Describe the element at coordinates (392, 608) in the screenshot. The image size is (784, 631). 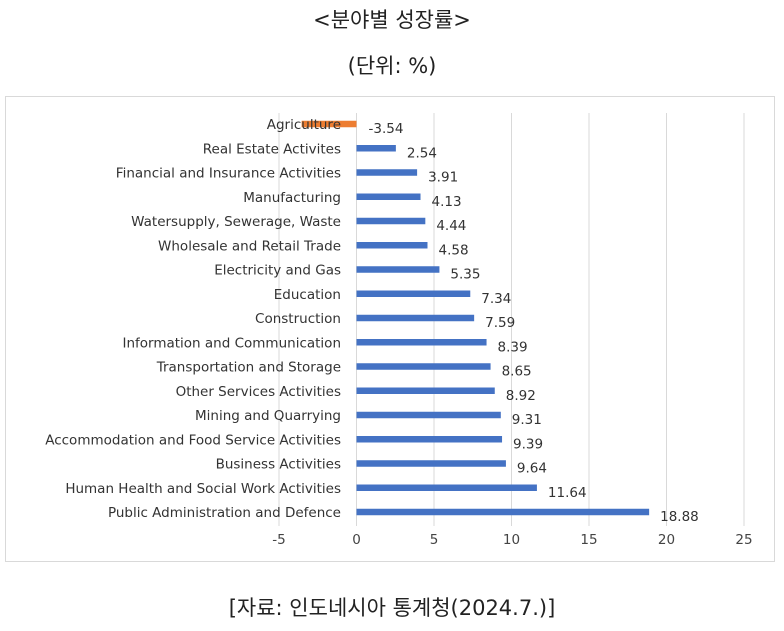
I see `source-note: [자료: 인도네시아 통계청(2024.7.)]` at that location.